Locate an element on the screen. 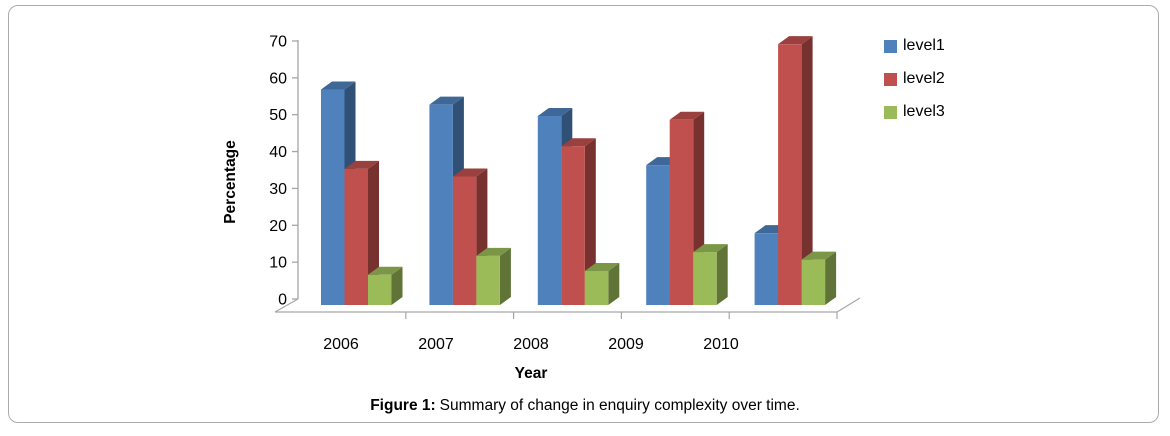 The height and width of the screenshot is (436, 1170). y-axis-title: Percentage is located at coordinates (230, 182).